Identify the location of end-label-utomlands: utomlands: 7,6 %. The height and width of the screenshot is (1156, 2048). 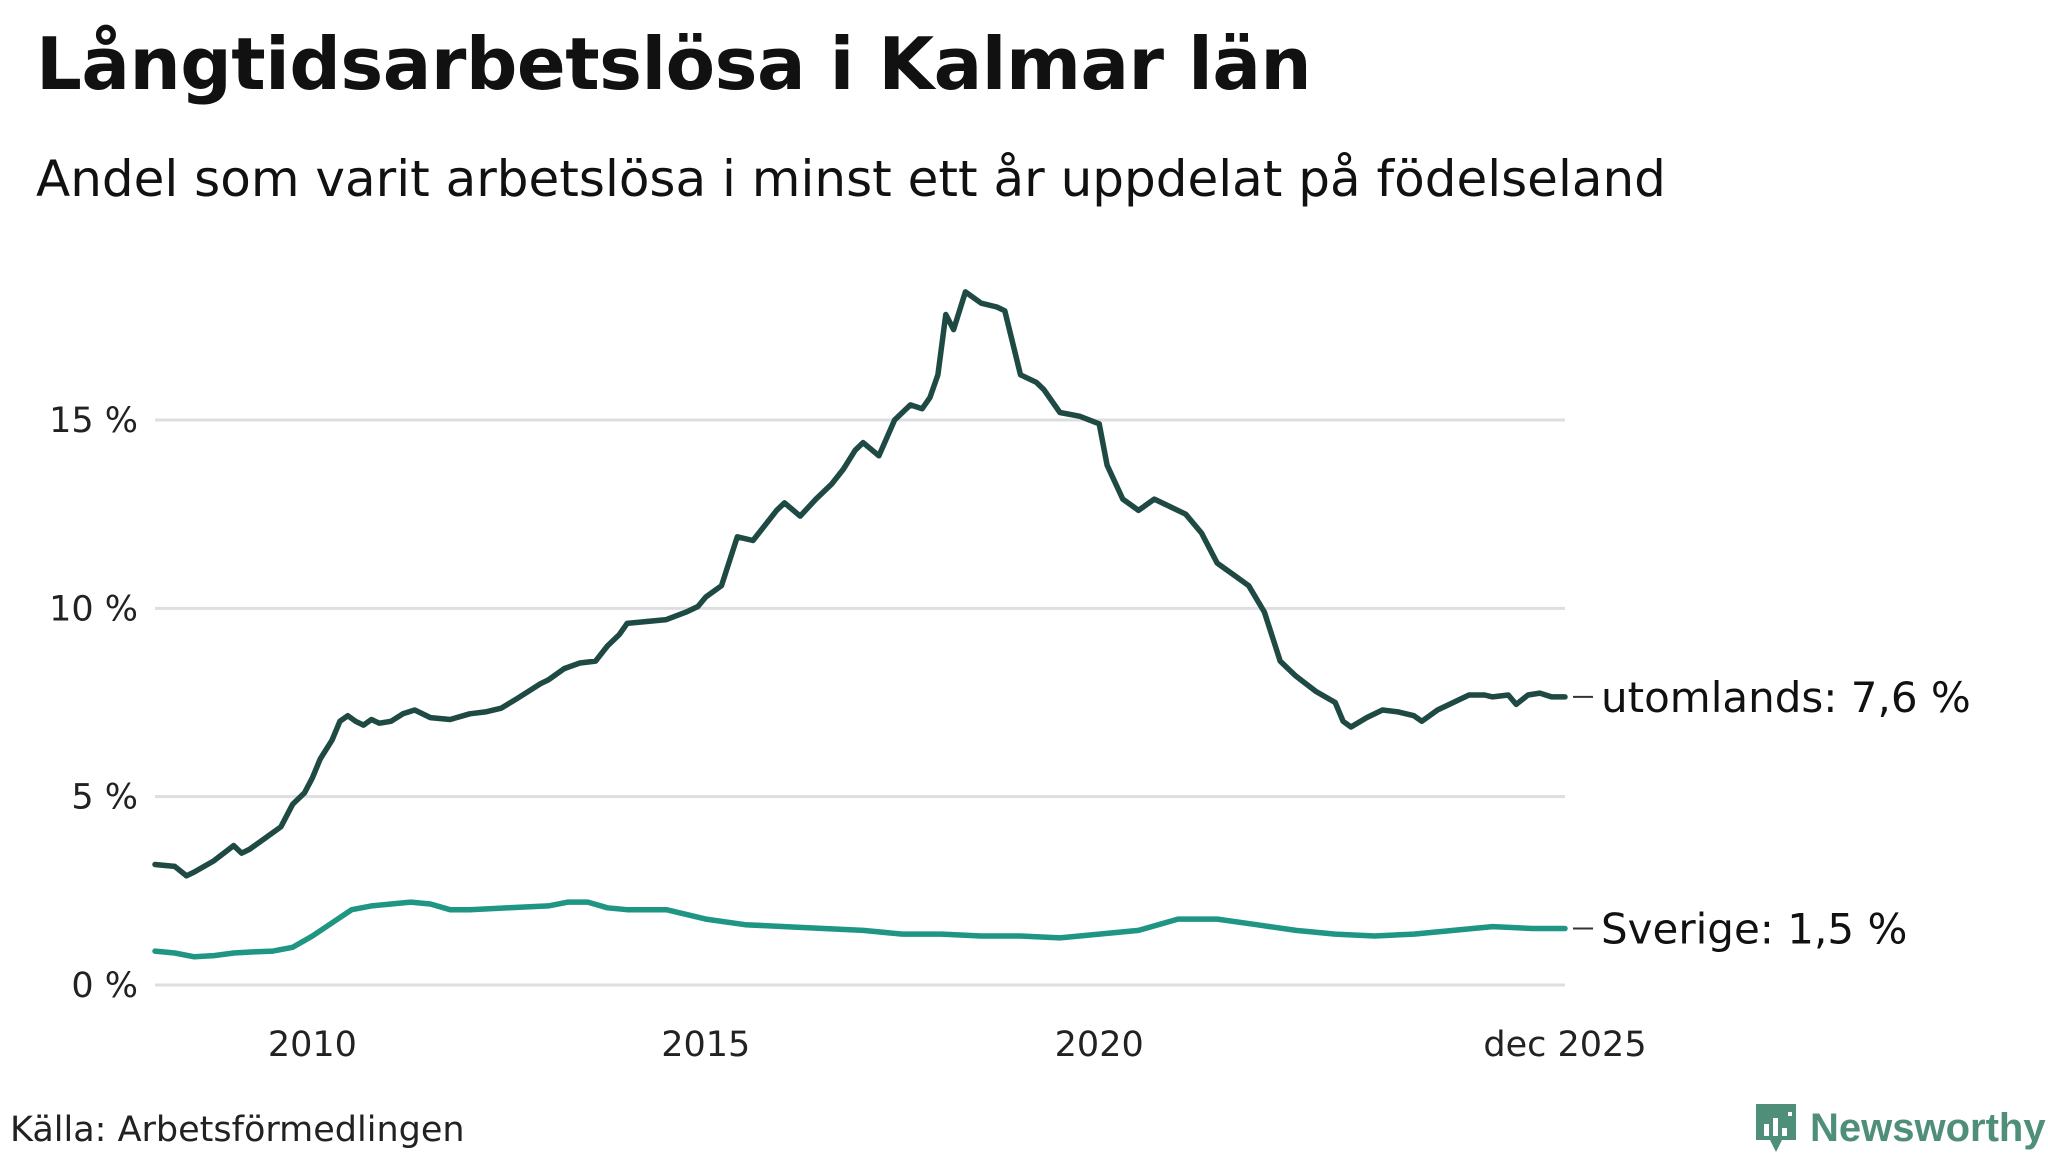
(1786, 697).